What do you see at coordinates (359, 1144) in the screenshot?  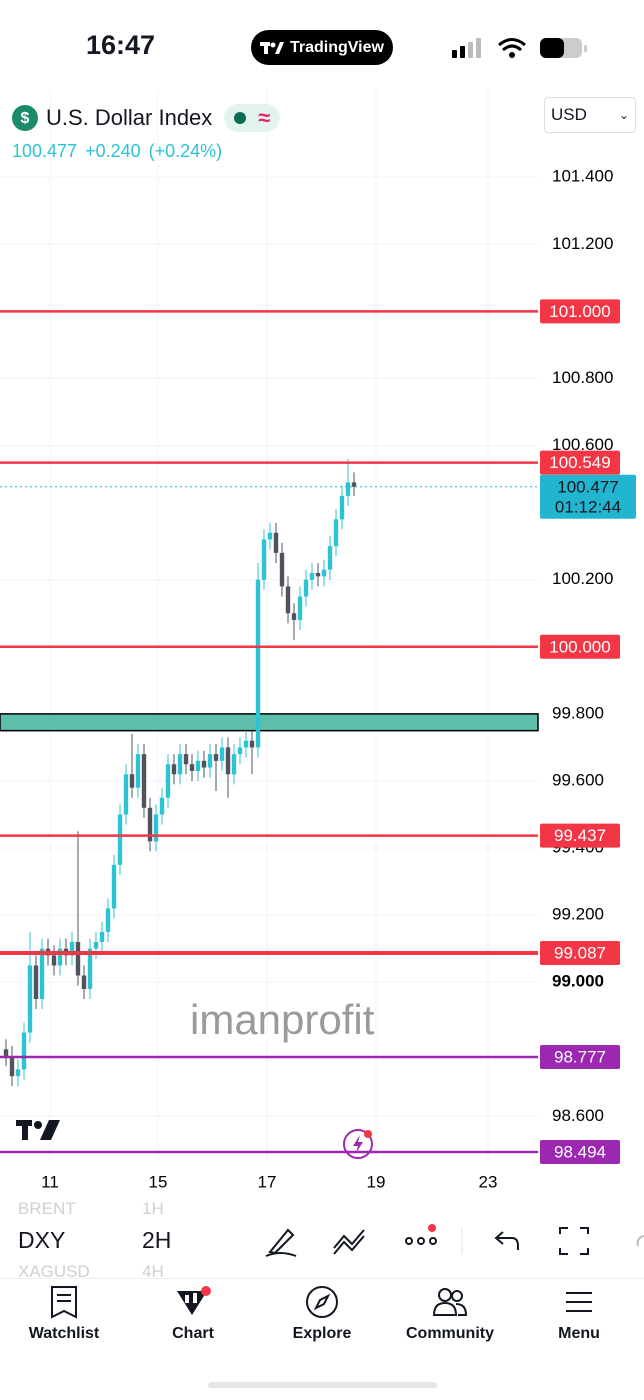 I see `replay-icon` at bounding box center [359, 1144].